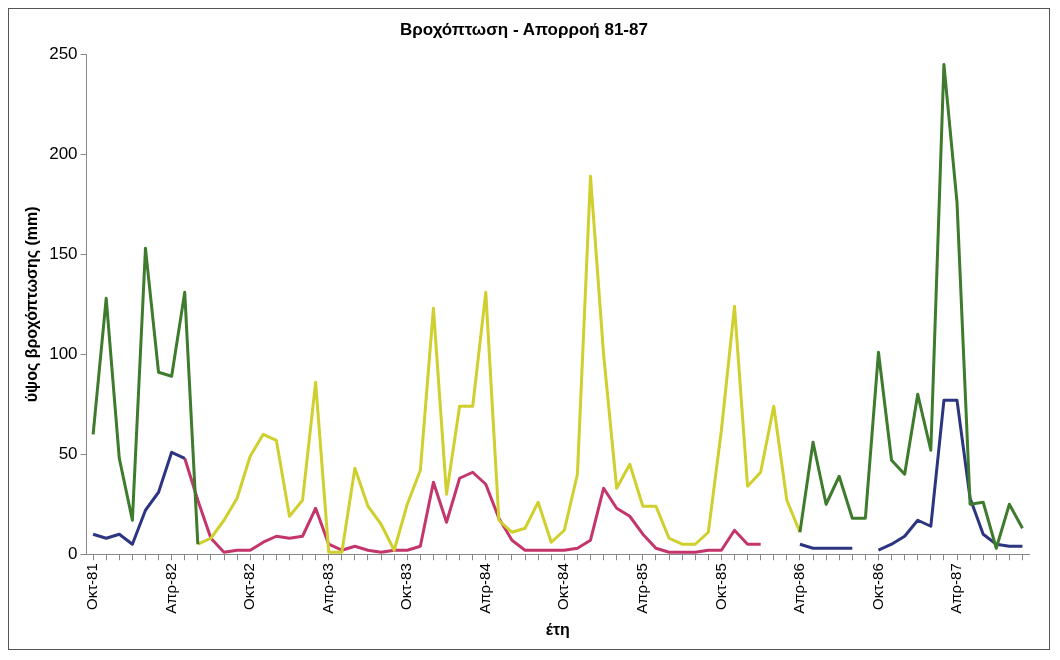  What do you see at coordinates (406, 587) in the screenshot?
I see `x-tick-label: Οκτ-83` at bounding box center [406, 587].